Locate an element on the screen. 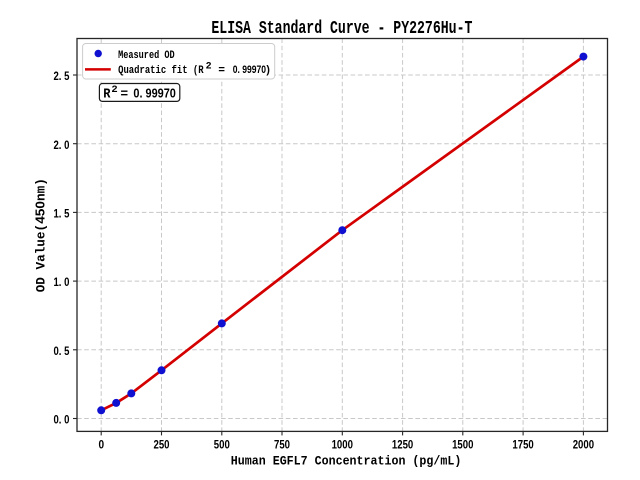 The image size is (640, 480). svg-text: R is located at coordinates (107, 94).